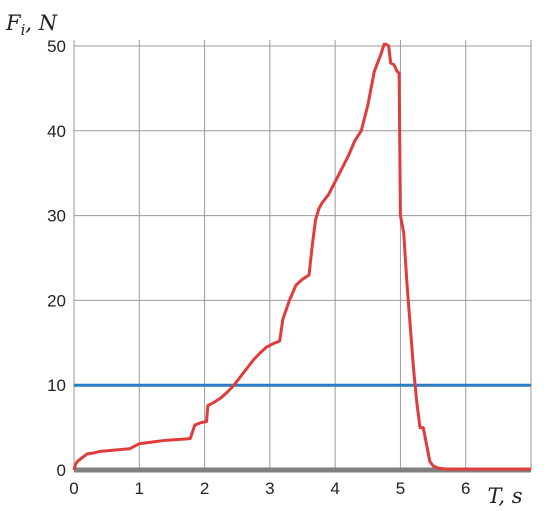  What do you see at coordinates (56, 300) in the screenshot?
I see `y-tick-label: 20` at bounding box center [56, 300].